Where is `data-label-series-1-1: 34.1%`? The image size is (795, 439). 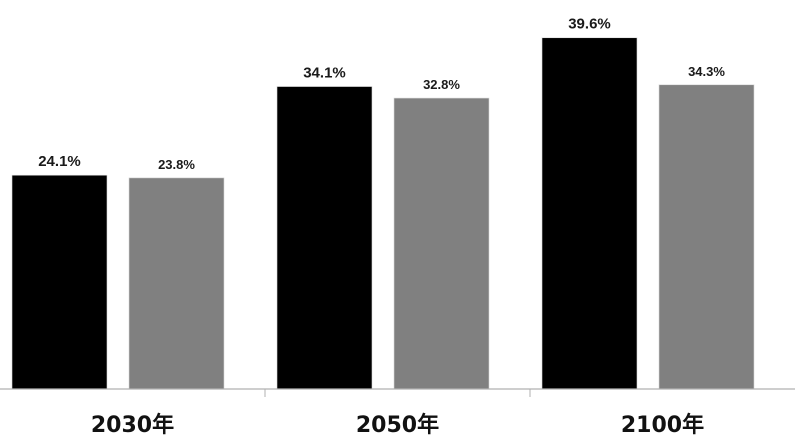 data-label-series-1-1: 34.1% is located at coordinates (324, 73).